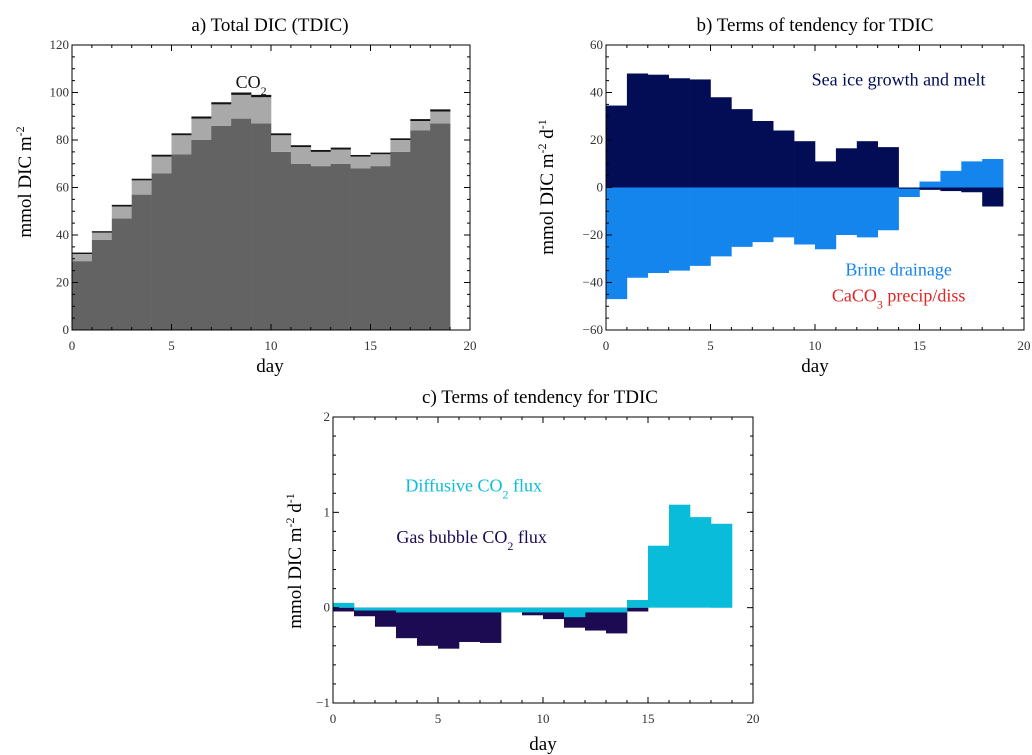 The image size is (1032, 755). What do you see at coordinates (899, 79) in the screenshot?
I see `annotation-sea-ice-growth-and-melt: Sea ice growth and melt` at bounding box center [899, 79].